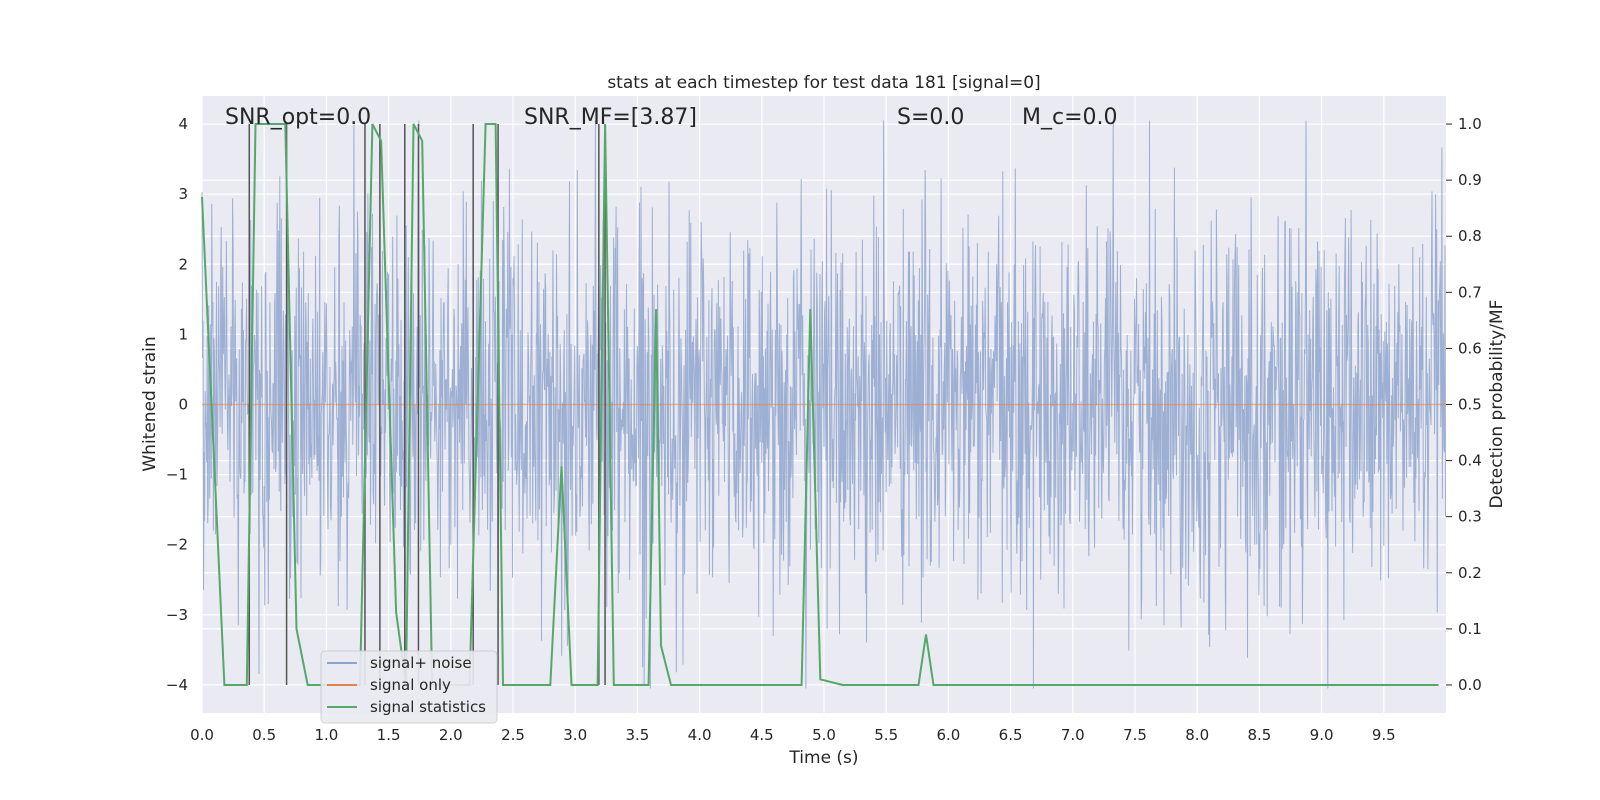 The height and width of the screenshot is (800, 1600). Describe the element at coordinates (1135, 735) in the screenshot. I see `x-tick-label: 7.5` at that location.